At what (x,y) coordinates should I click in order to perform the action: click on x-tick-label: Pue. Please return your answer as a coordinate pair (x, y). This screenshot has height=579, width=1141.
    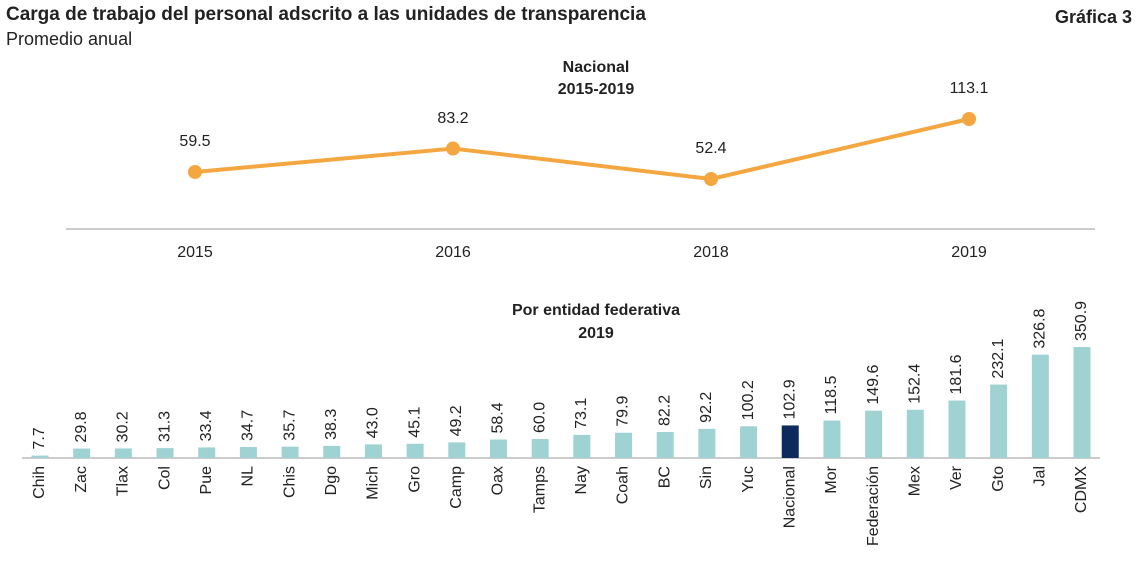
    Looking at the image, I should click on (206, 480).